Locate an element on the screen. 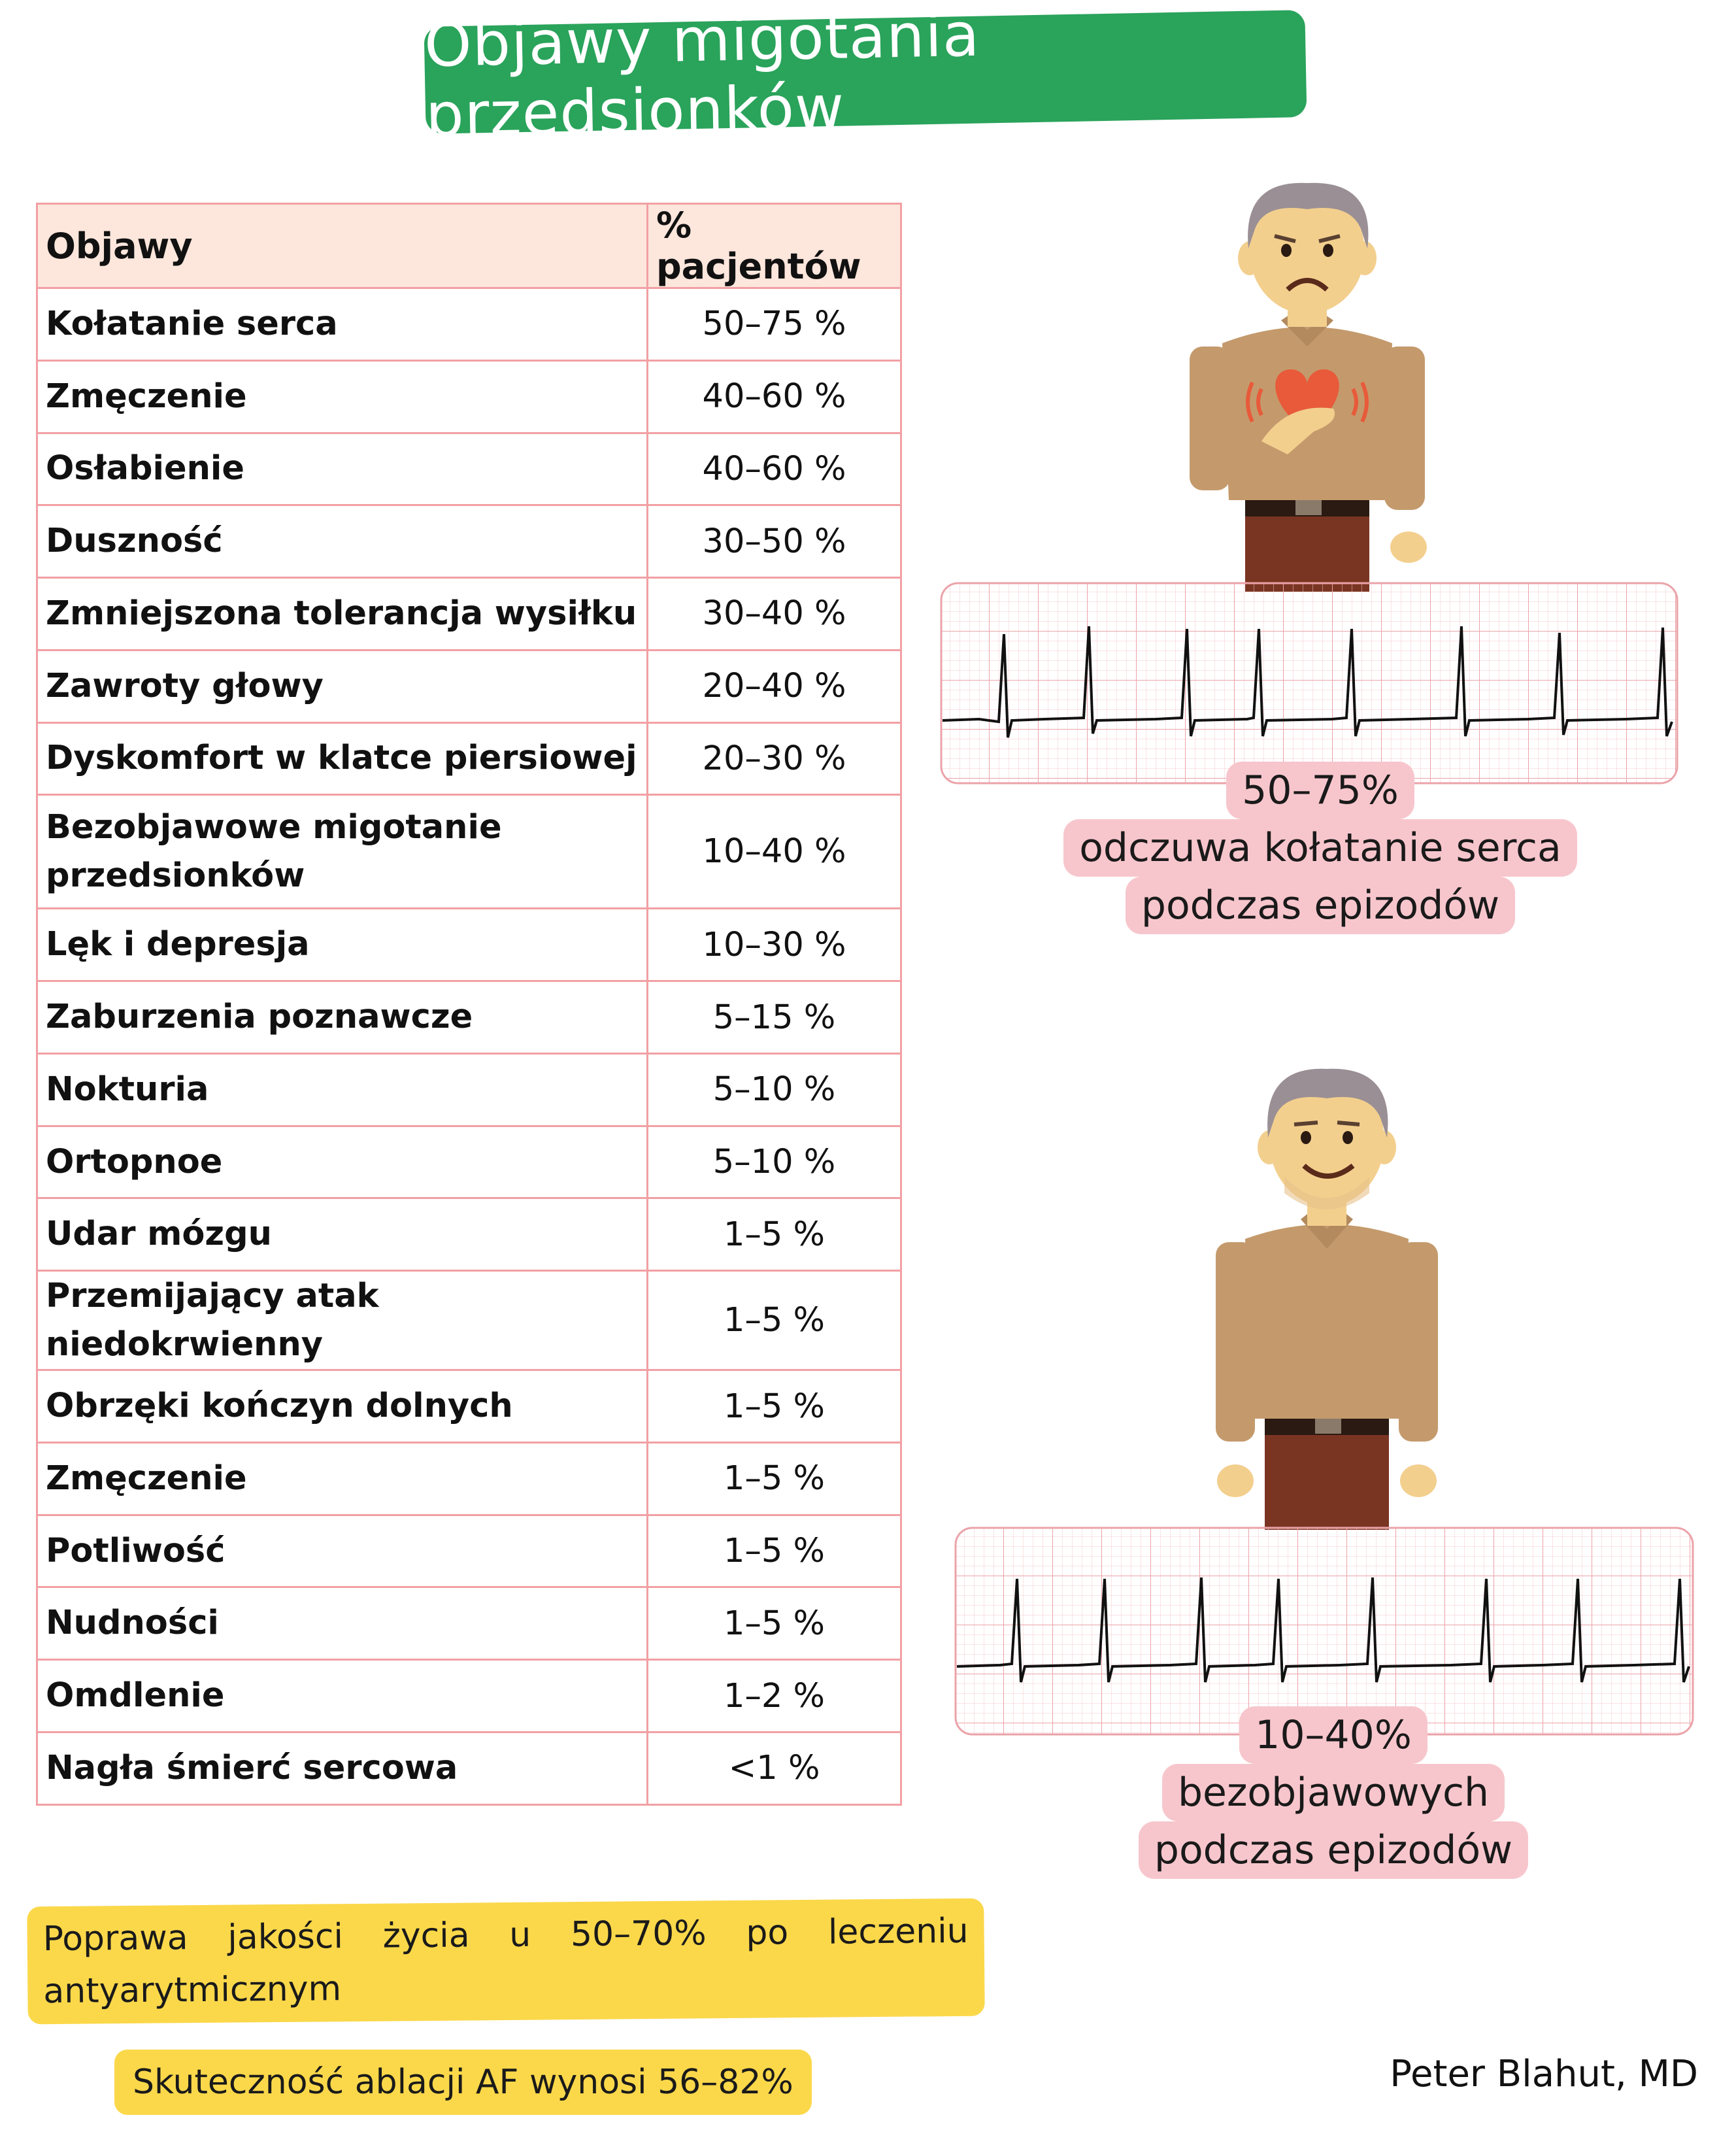 Image resolution: width=1736 pixels, height=2145 pixels. column-header-symptoms: Objawy is located at coordinates (342, 246).